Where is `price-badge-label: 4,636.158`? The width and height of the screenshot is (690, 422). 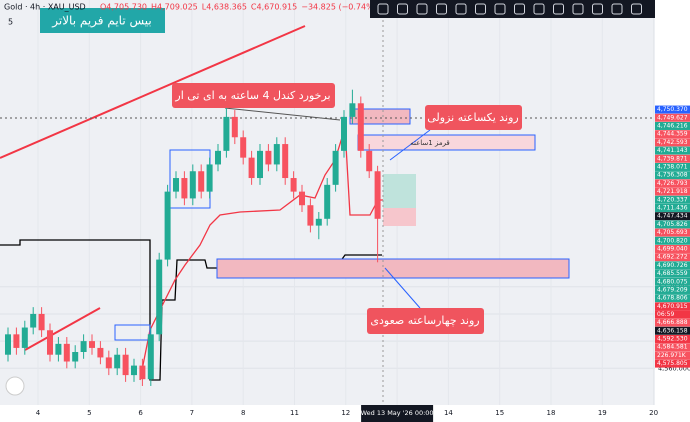
price-badge-label: 4,636.158 is located at coordinates (672, 330).